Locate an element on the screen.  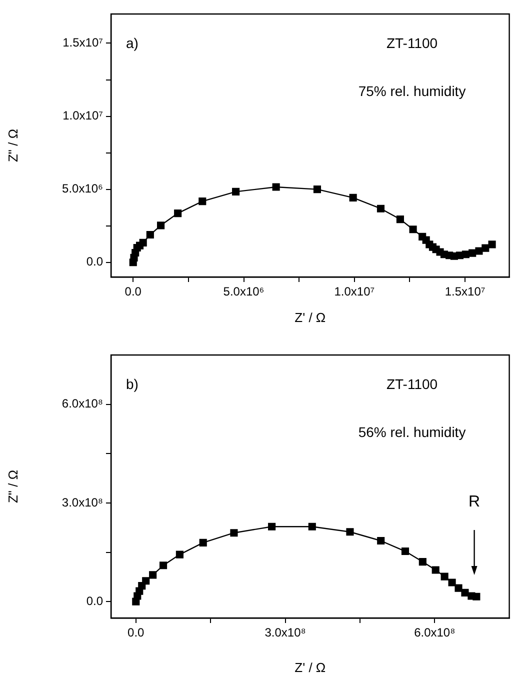
y-tick-label: 1.0x10⁷ is located at coordinates (82, 115).